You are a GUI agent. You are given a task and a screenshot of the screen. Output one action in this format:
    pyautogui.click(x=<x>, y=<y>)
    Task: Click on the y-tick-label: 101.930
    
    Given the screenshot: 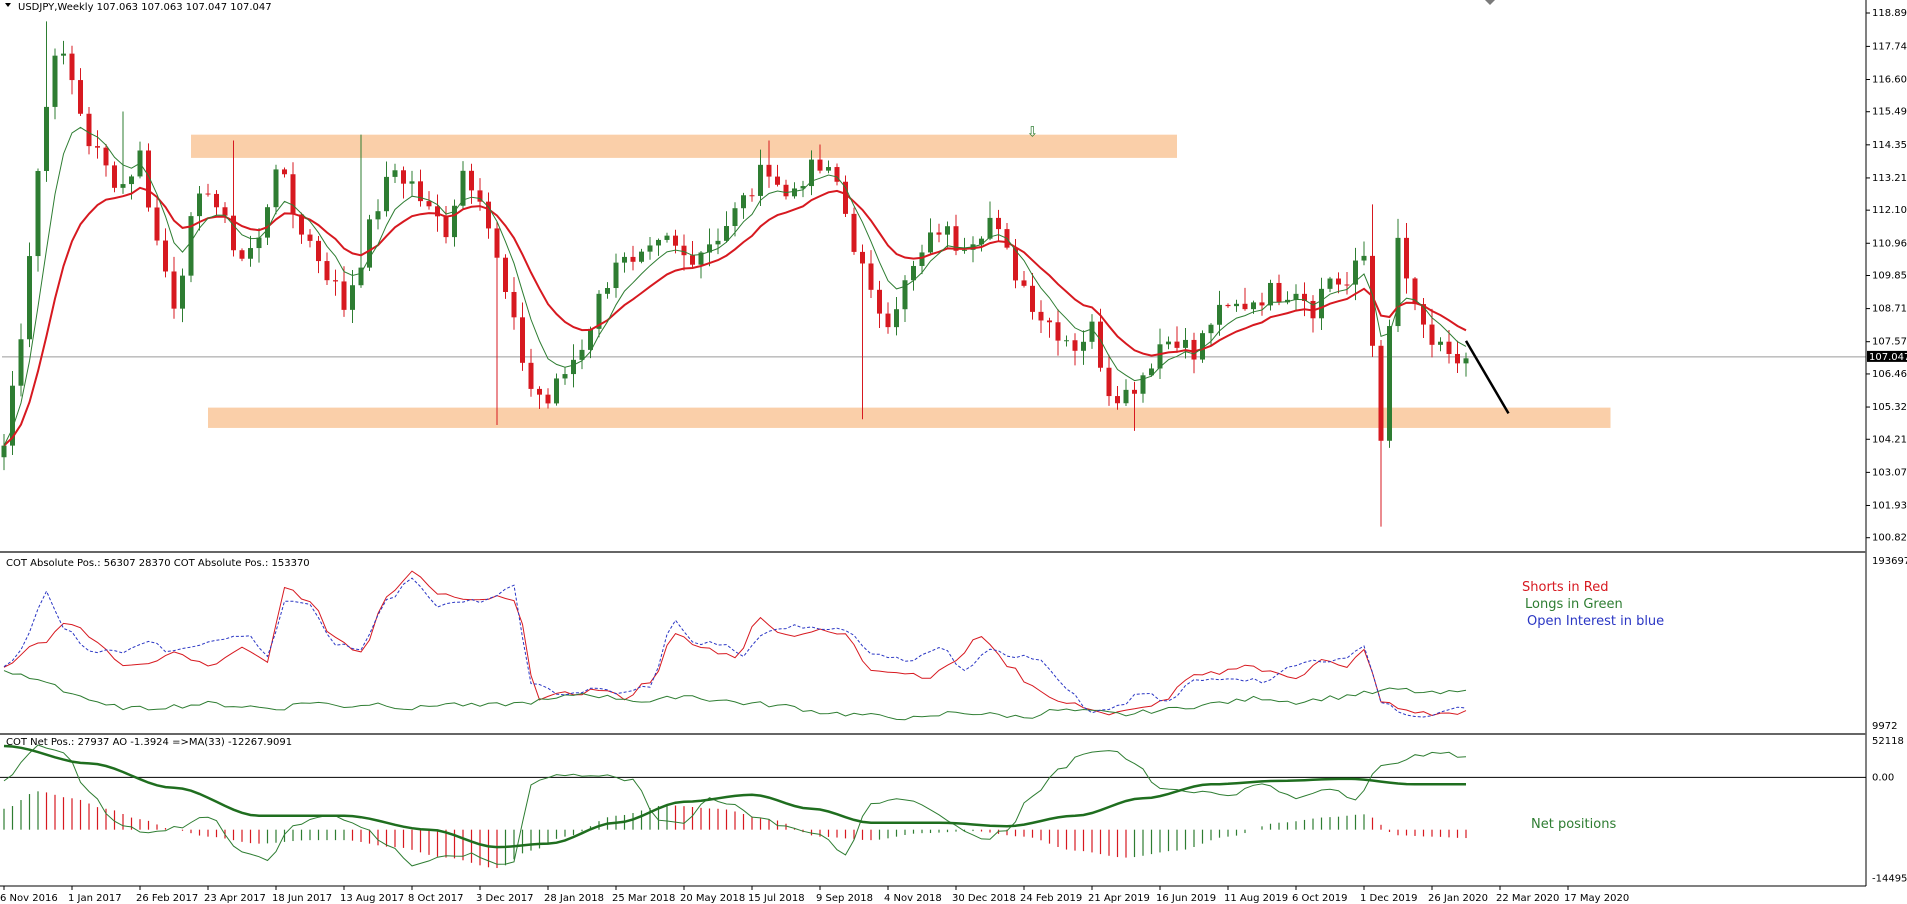 What is the action you would take?
    pyautogui.click(x=1889, y=505)
    